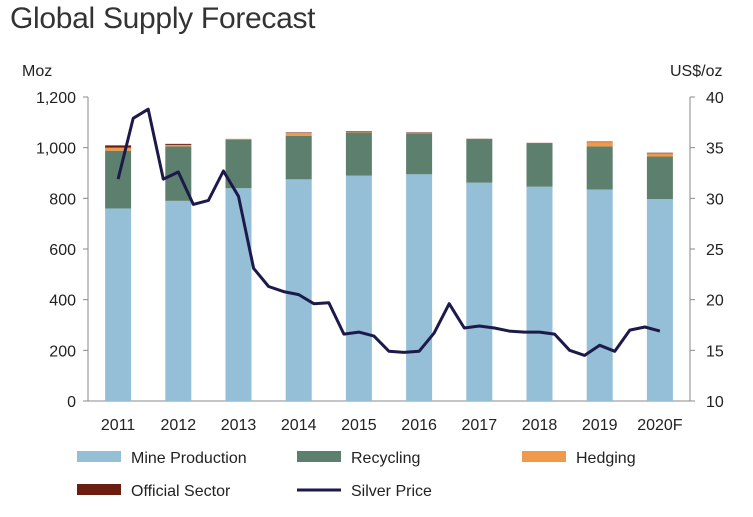 This screenshot has height=517, width=753. I want to click on left-tick-label: 1,200, so click(56, 98).